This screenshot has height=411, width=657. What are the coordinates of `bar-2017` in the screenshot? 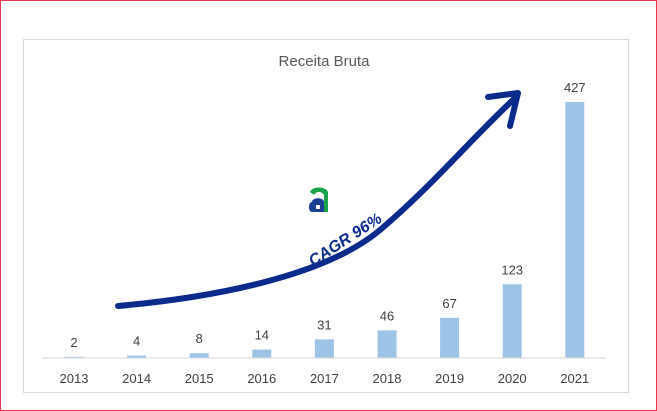 It's located at (324, 348).